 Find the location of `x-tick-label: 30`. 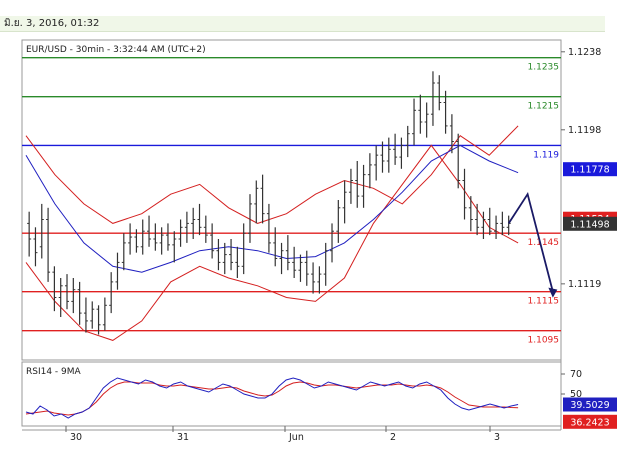

x-tick-label: 30 is located at coordinates (76, 437).